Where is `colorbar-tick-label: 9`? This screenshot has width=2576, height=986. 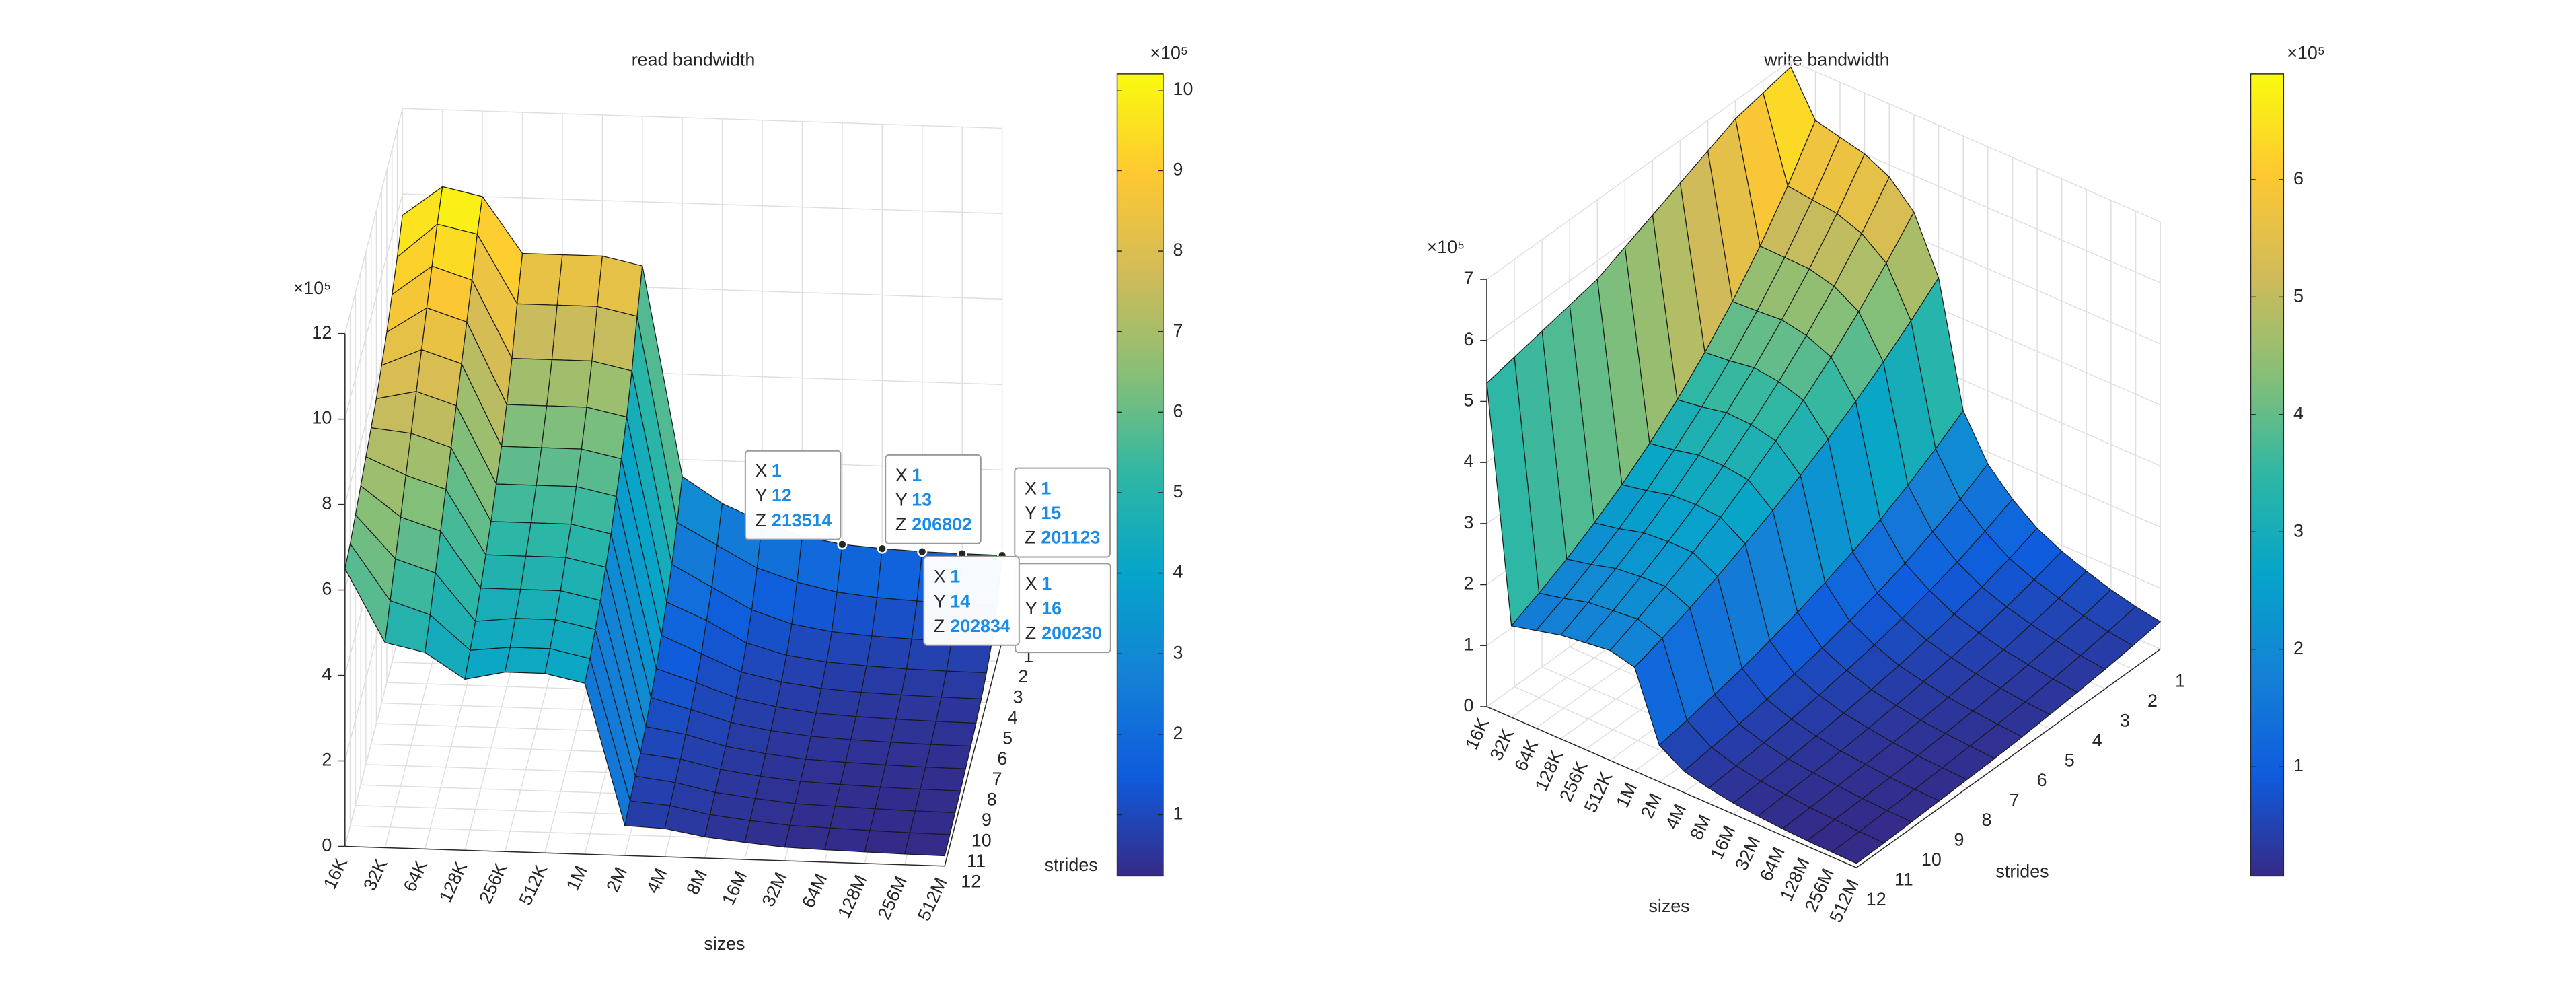
colorbar-tick-label: 9 is located at coordinates (1178, 170).